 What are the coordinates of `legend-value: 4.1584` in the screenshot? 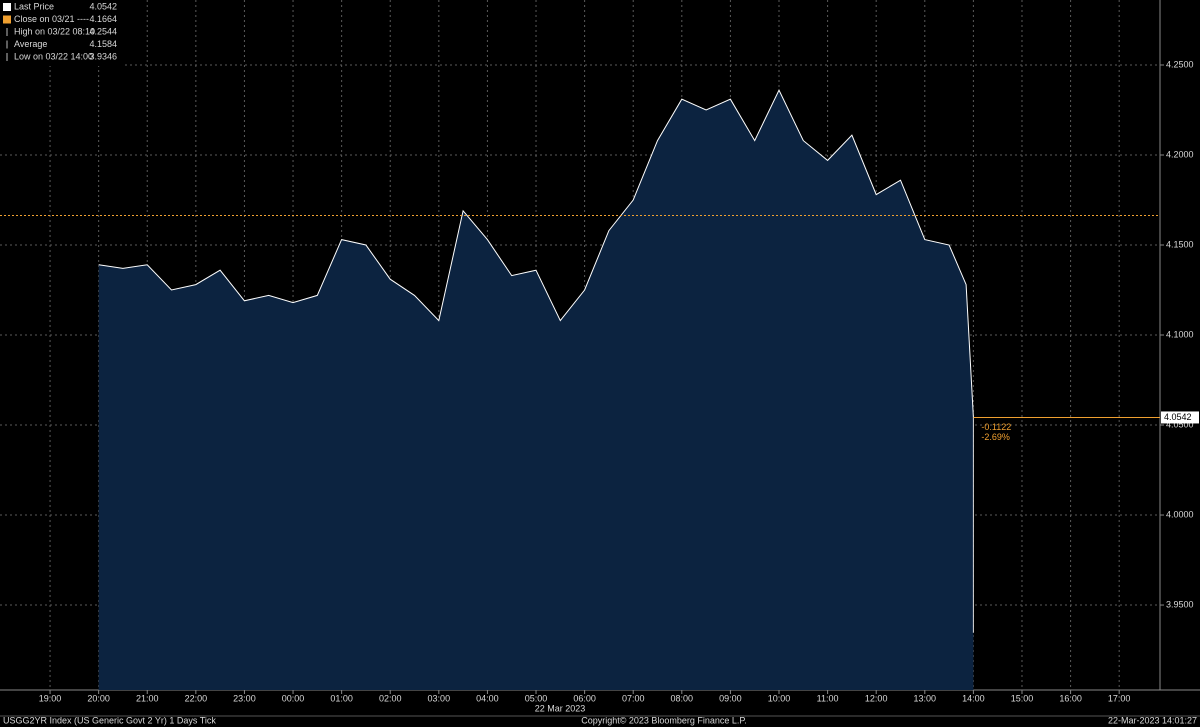 It's located at (103, 44).